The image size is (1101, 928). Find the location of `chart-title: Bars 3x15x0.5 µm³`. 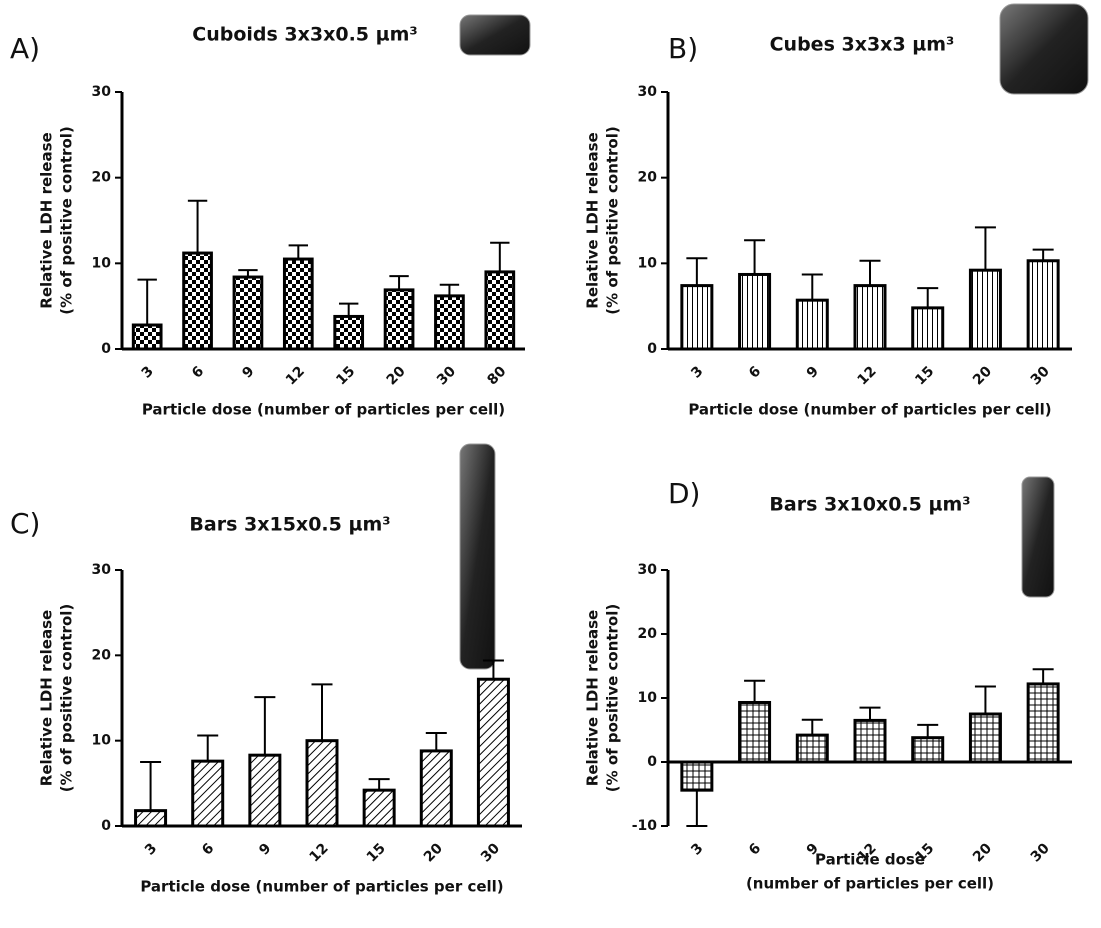

chart-title: Bars 3x15x0.5 µm³ is located at coordinates (289, 525).